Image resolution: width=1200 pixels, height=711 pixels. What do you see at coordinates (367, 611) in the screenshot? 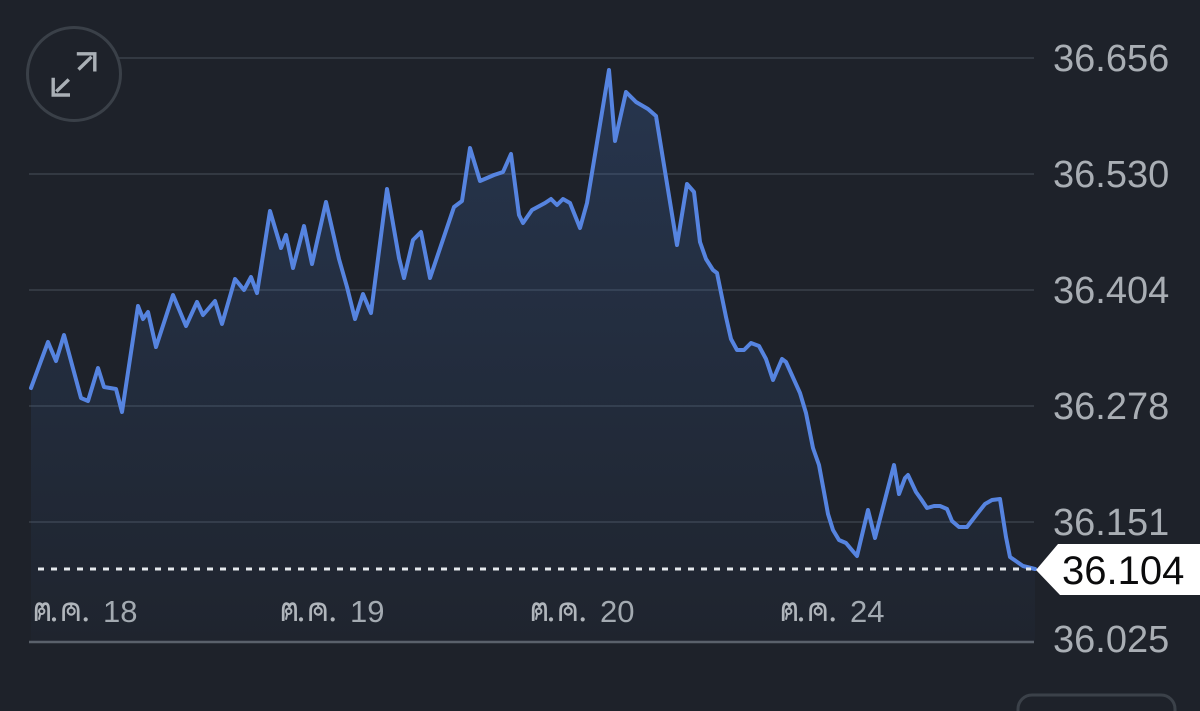
I see `svg-text: 19` at bounding box center [367, 611].